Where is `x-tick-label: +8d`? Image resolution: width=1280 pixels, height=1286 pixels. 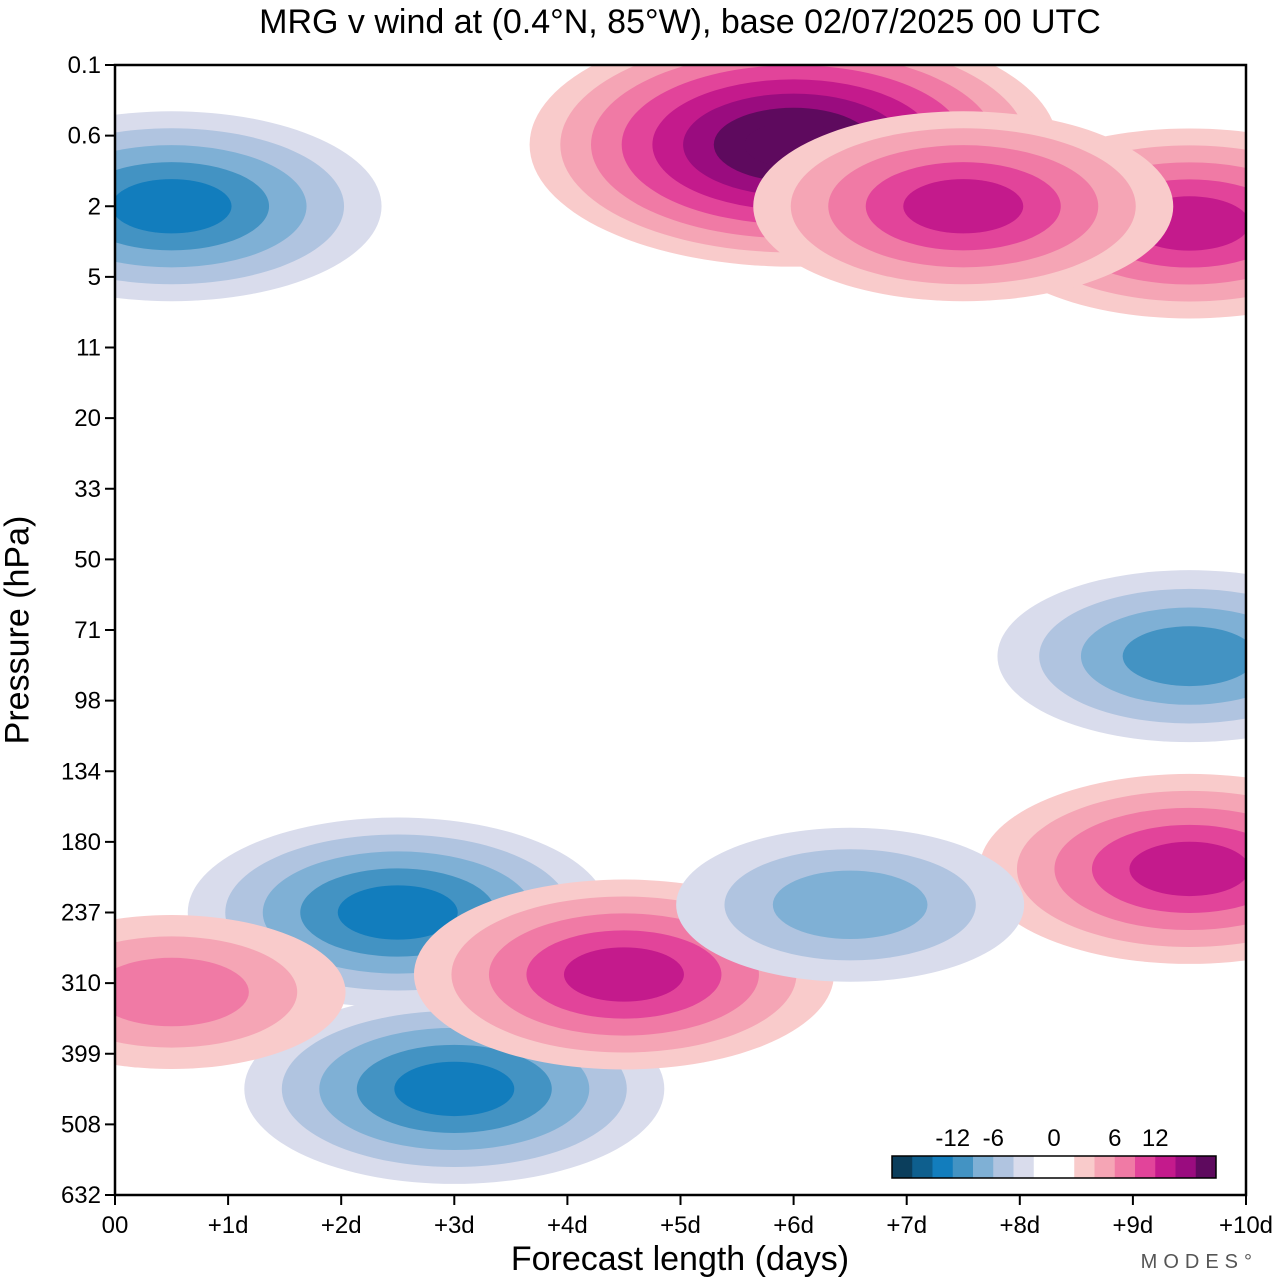
x-tick-label: +8d is located at coordinates (1019, 1225).